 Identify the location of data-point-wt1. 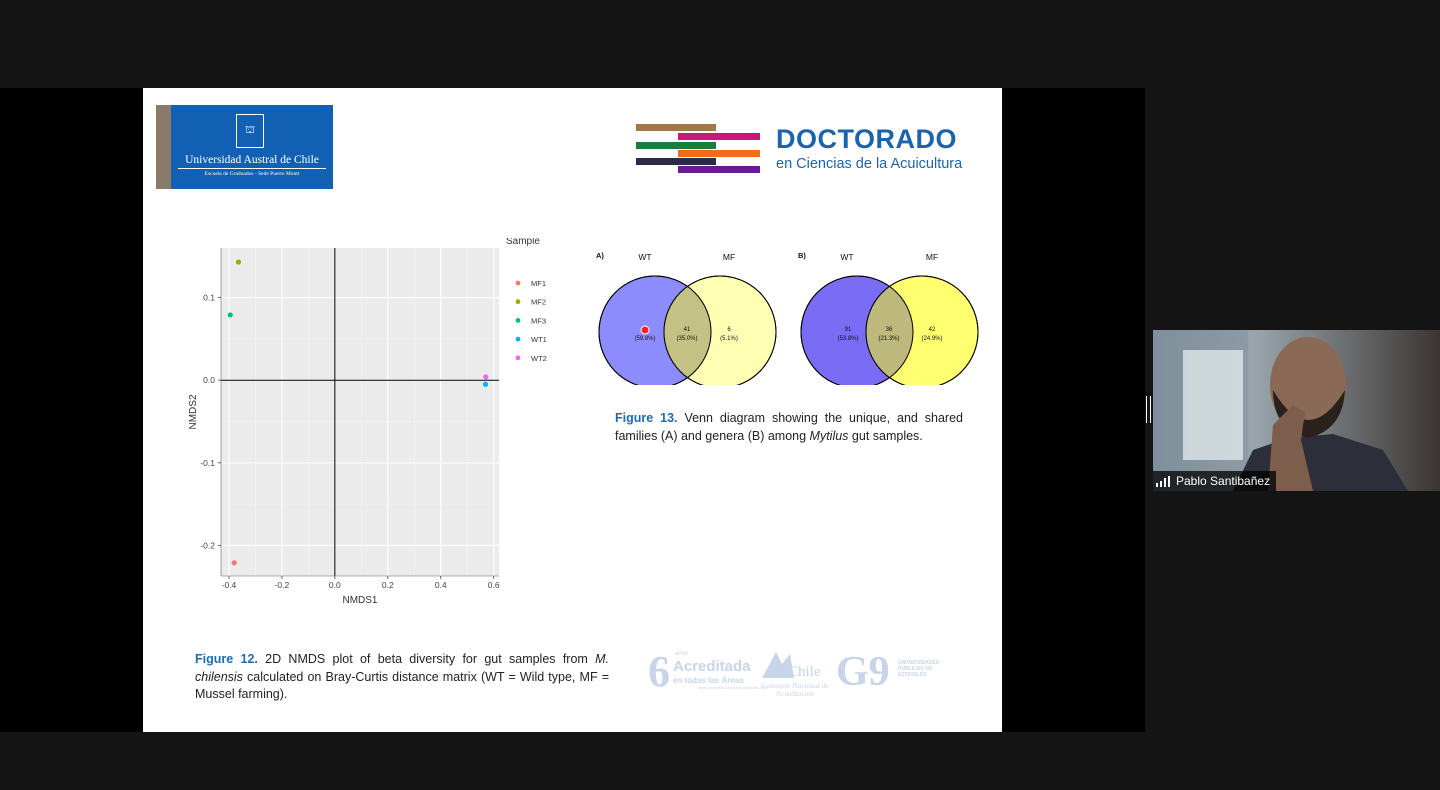
(485, 384).